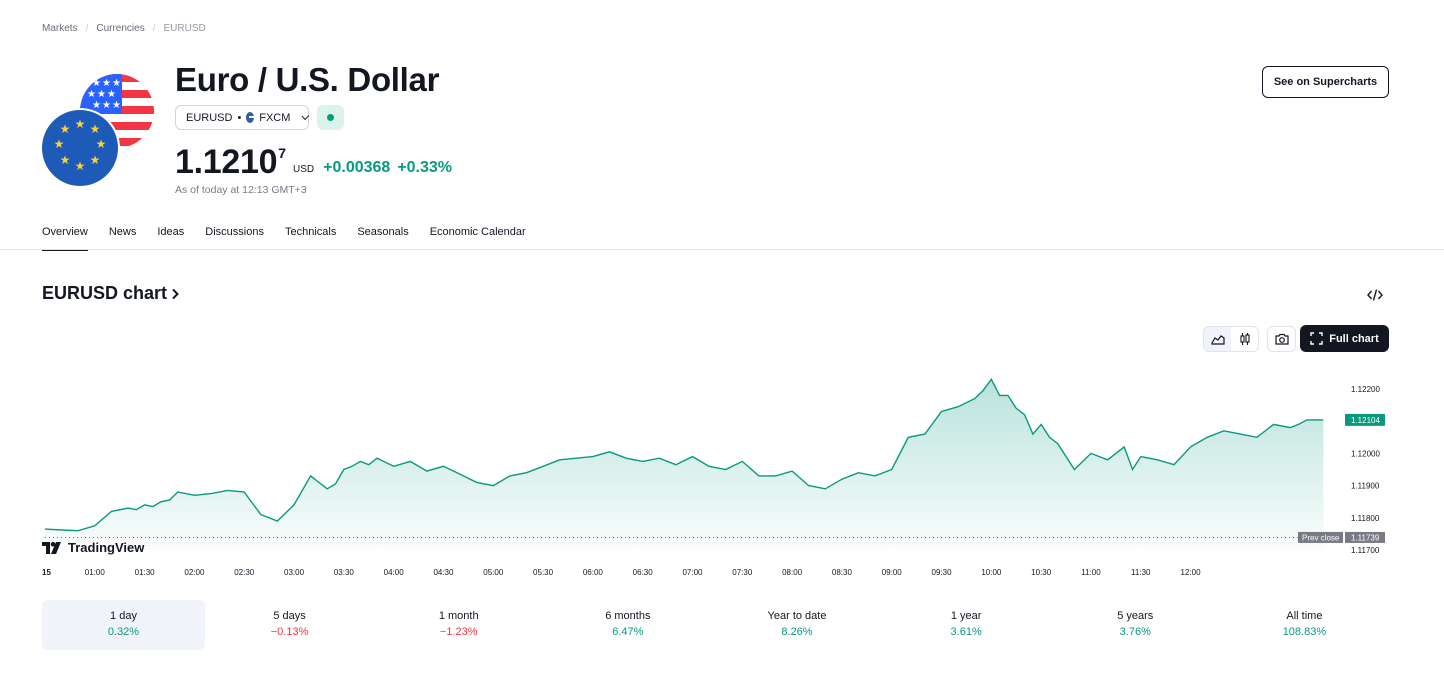  What do you see at coordinates (1304, 632) in the screenshot?
I see `period-value: 108.83%` at bounding box center [1304, 632].